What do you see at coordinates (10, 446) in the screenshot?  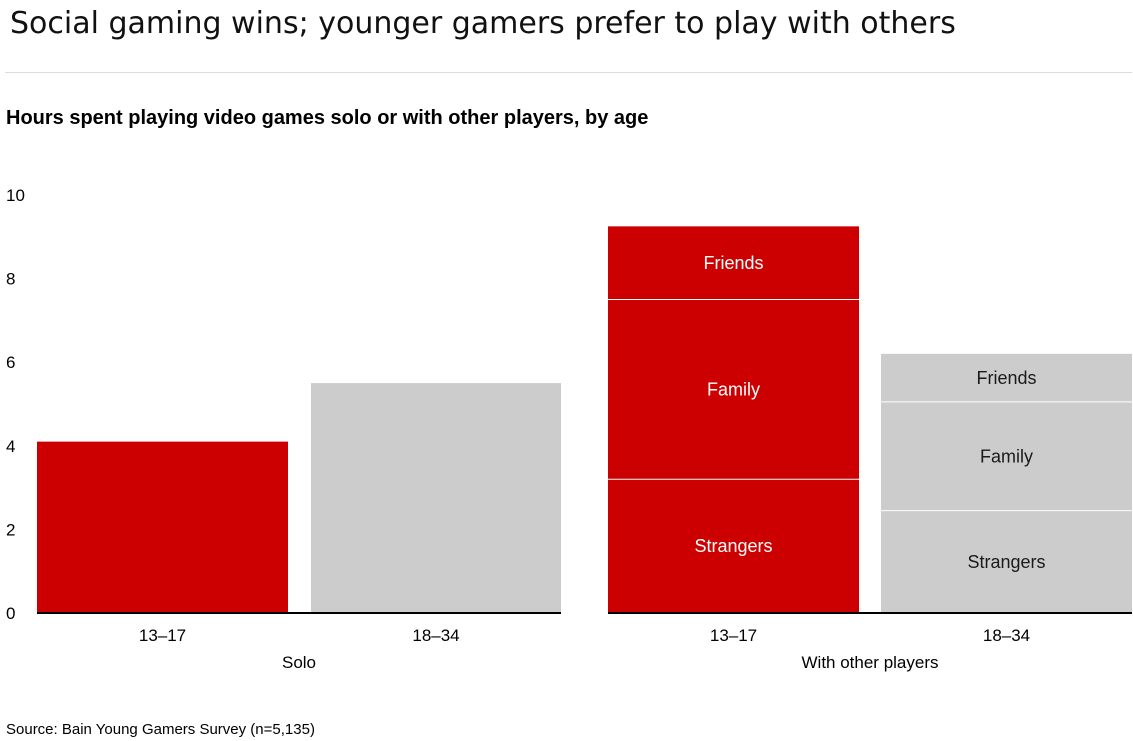 I see `y-tick-label: 4` at bounding box center [10, 446].